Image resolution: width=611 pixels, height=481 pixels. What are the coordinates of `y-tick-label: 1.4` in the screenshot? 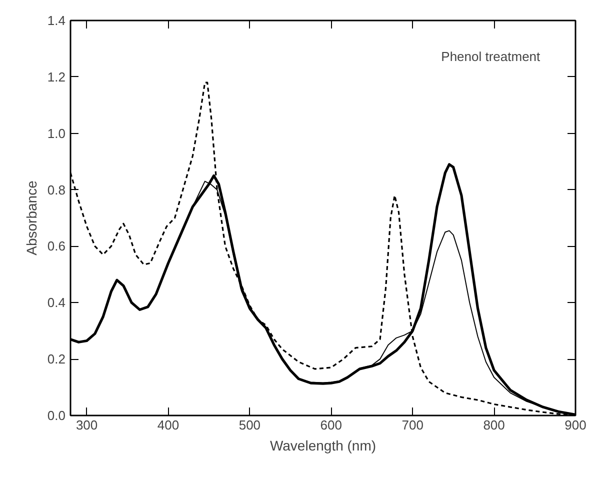 It's located at (56, 20).